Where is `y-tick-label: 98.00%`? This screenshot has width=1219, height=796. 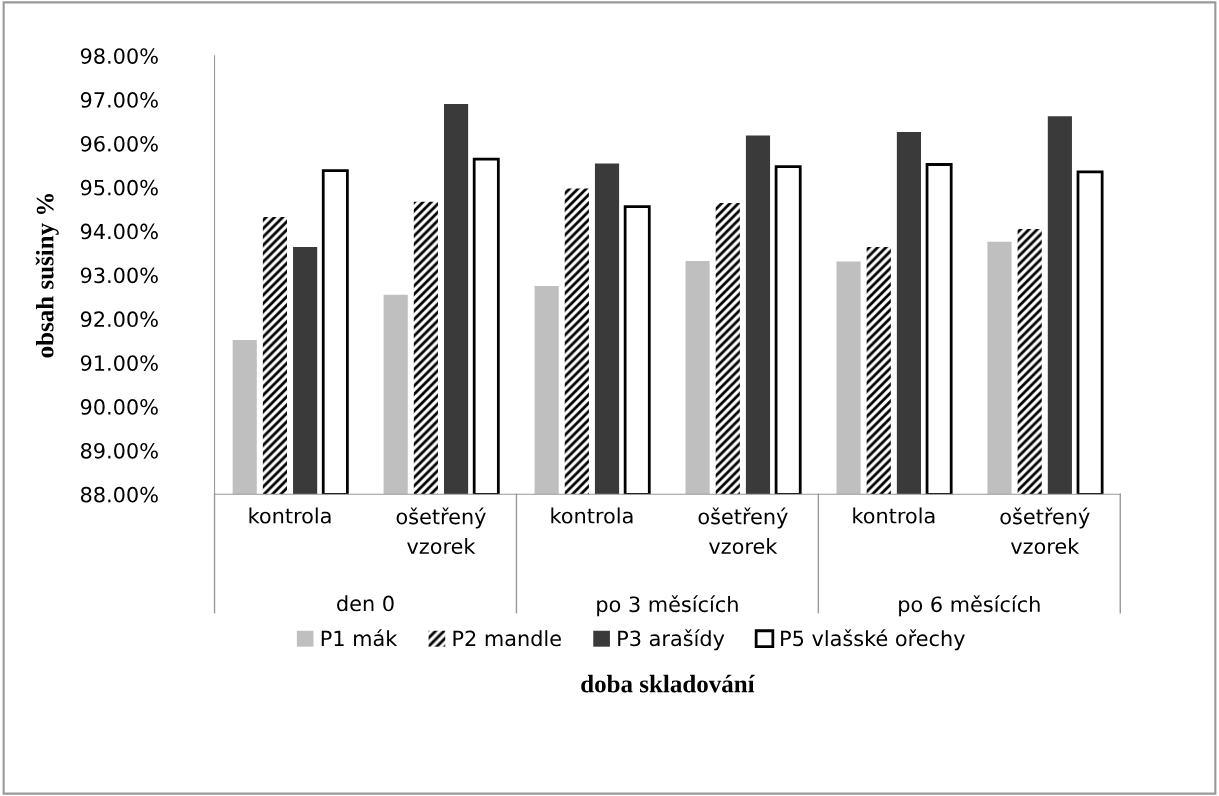 y-tick-label: 98.00% is located at coordinates (119, 56).